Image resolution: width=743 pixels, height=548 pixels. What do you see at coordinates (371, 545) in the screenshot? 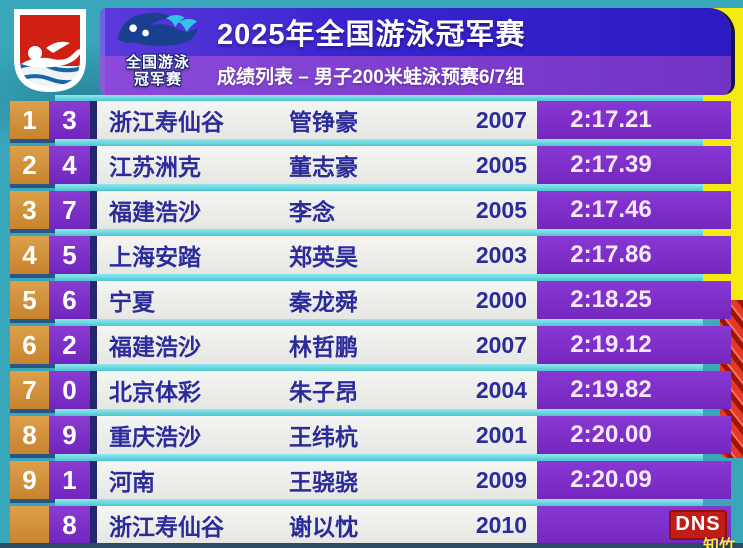
I see `bottom-edge-band` at bounding box center [371, 545].